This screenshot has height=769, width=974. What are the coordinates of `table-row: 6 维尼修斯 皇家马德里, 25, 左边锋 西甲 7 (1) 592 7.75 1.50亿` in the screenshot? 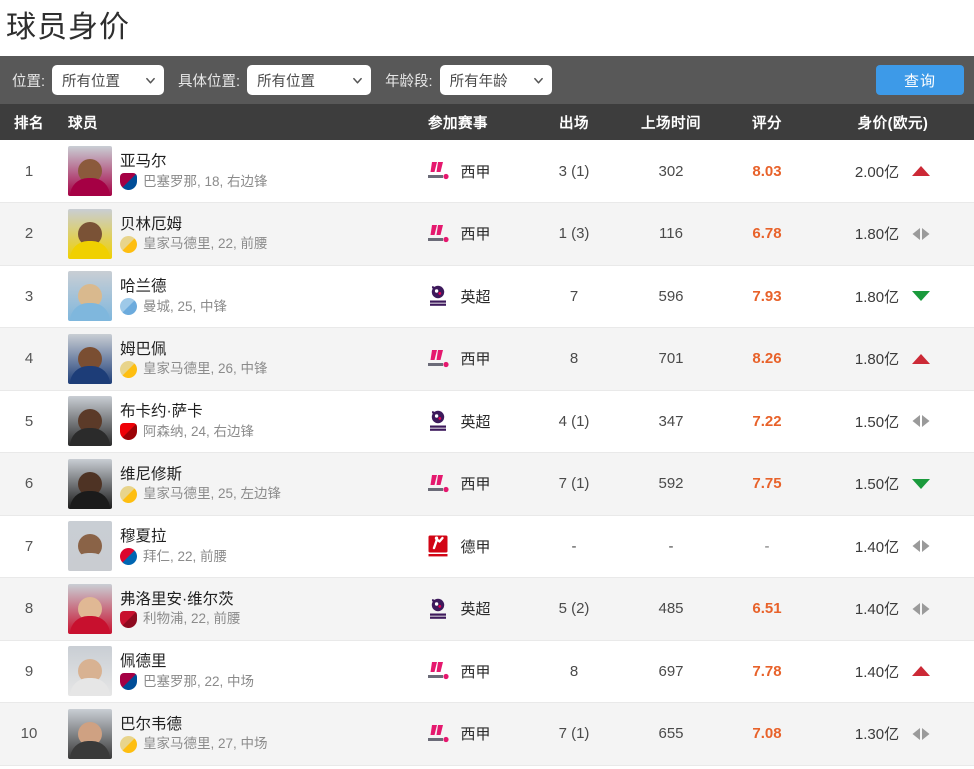 It's located at (487, 484).